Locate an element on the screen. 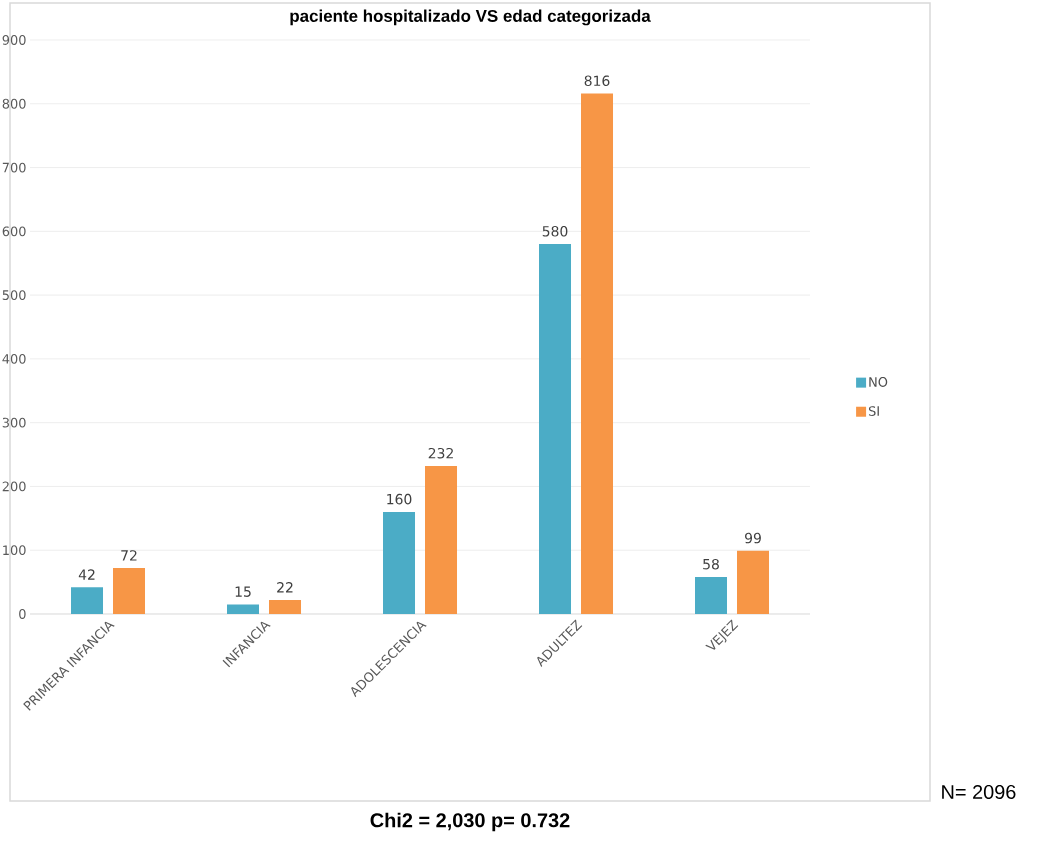 The height and width of the screenshot is (842, 1063). legend-label: SI is located at coordinates (873, 411).